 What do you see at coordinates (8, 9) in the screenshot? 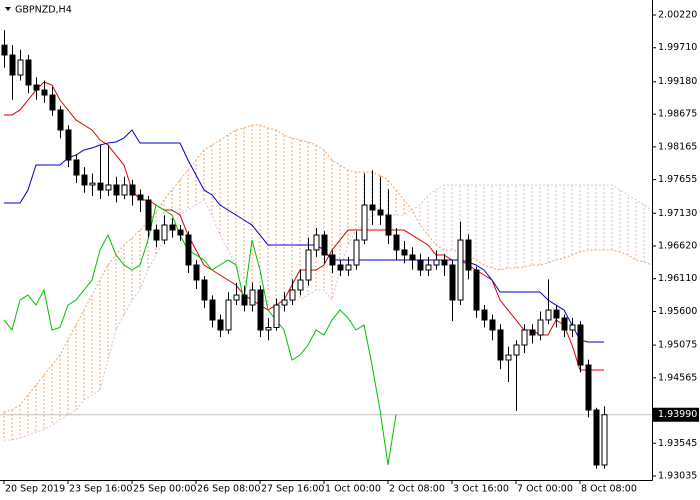
I see `symbol-menu-icon` at bounding box center [8, 9].